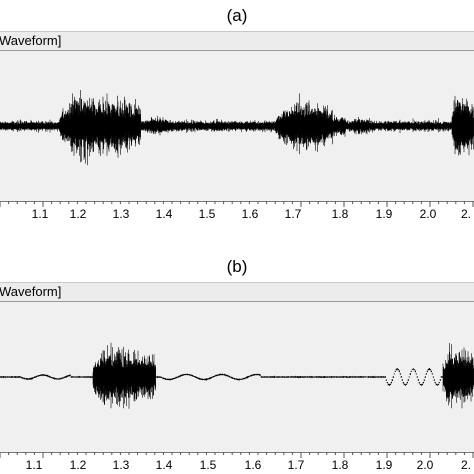  Describe the element at coordinates (34, 465) in the screenshot. I see `waveform-b-tick-label: 1.1` at that location.